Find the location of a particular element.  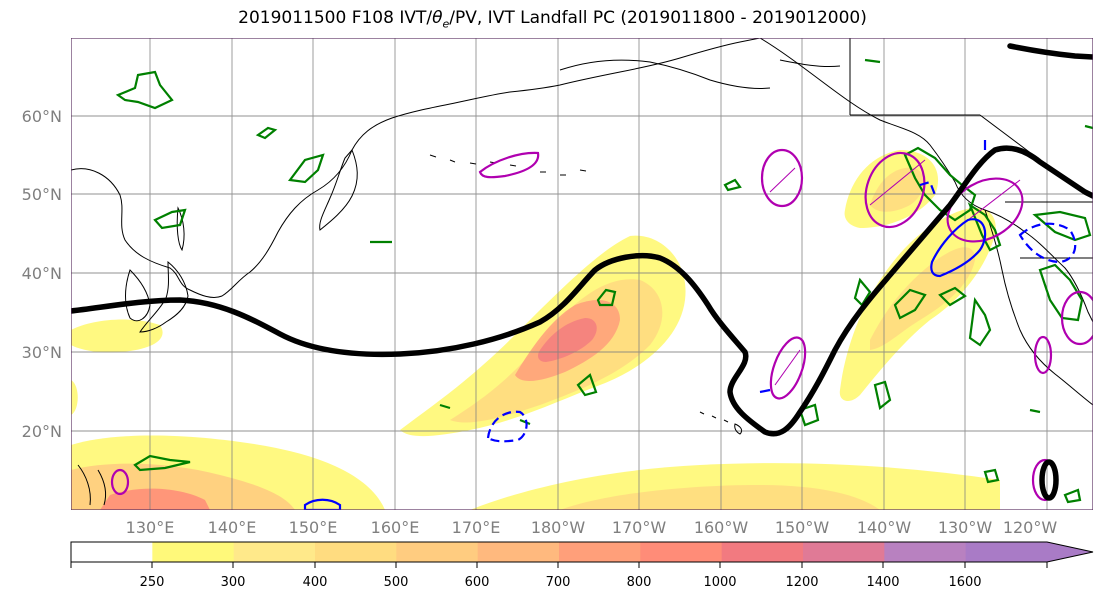

title-theta: θ is located at coordinates (437, 18).